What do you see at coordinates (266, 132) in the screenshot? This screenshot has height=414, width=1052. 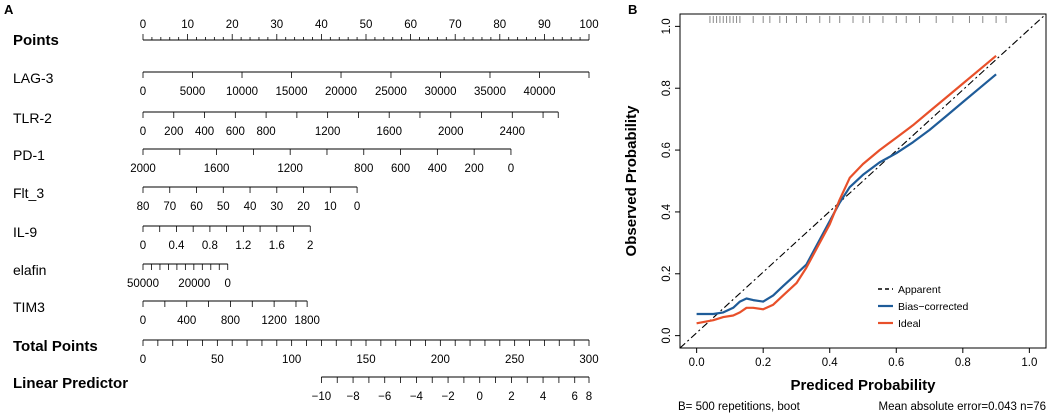 I see `tick-label-tlr-2: 800` at bounding box center [266, 132].